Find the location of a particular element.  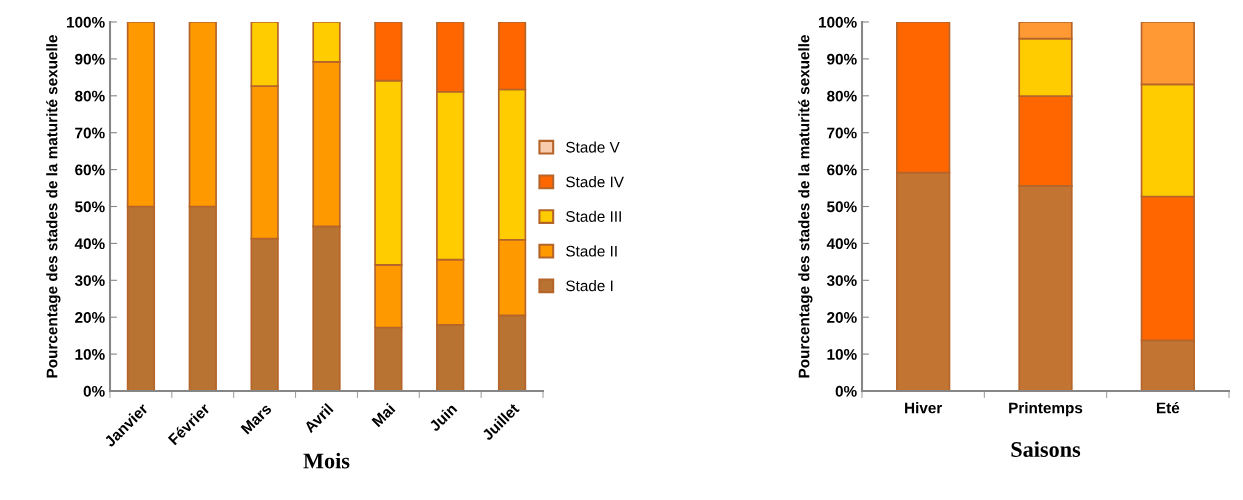

legend-label: Stade V is located at coordinates (593, 147).